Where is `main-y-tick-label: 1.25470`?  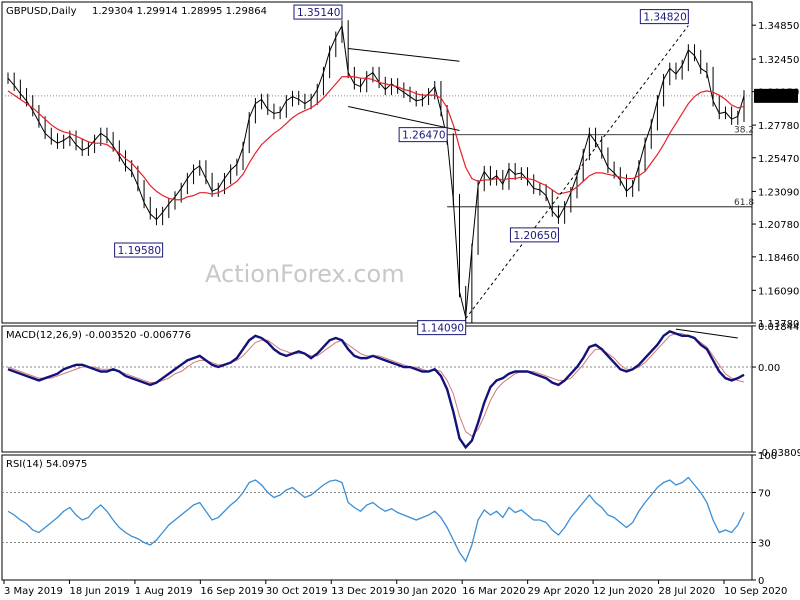
main-y-tick-label: 1.25470 is located at coordinates (778, 159).